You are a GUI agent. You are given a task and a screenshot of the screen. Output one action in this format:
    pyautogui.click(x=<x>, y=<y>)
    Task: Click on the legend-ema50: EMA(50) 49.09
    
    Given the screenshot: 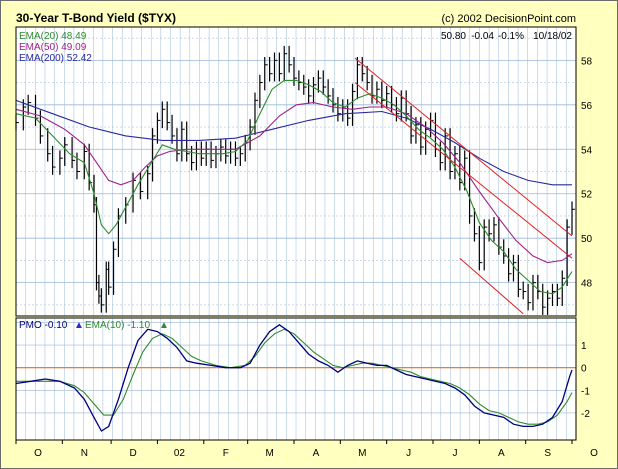 What is the action you would take?
    pyautogui.click(x=53, y=47)
    